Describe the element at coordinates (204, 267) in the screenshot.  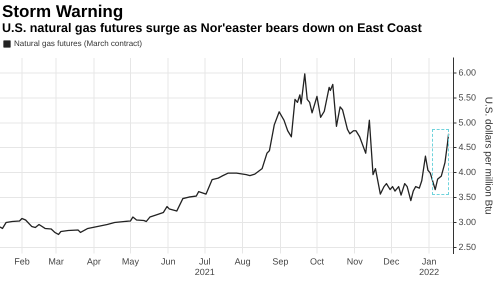
I see `x-tick-label: Jul 2021` at that location.